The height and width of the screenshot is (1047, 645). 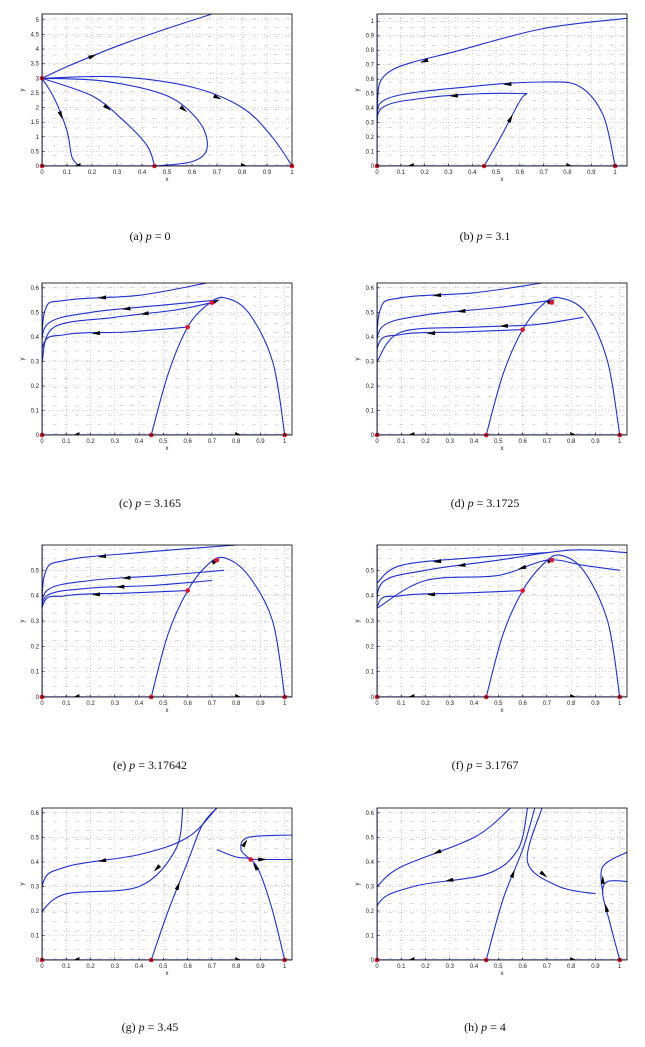 What do you see at coordinates (35, 35) in the screenshot?
I see `y-tick-label: 4.5` at bounding box center [35, 35].